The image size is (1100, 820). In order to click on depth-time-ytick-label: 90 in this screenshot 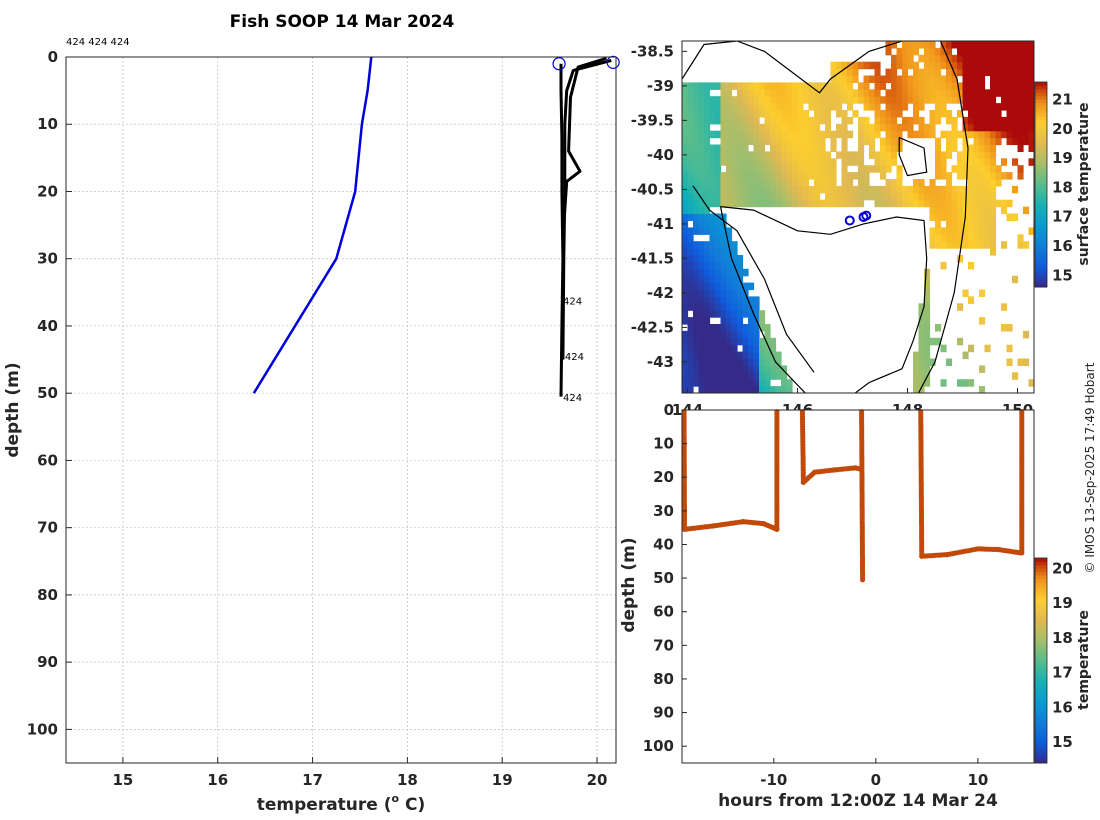, I will do `click(663, 713)`.